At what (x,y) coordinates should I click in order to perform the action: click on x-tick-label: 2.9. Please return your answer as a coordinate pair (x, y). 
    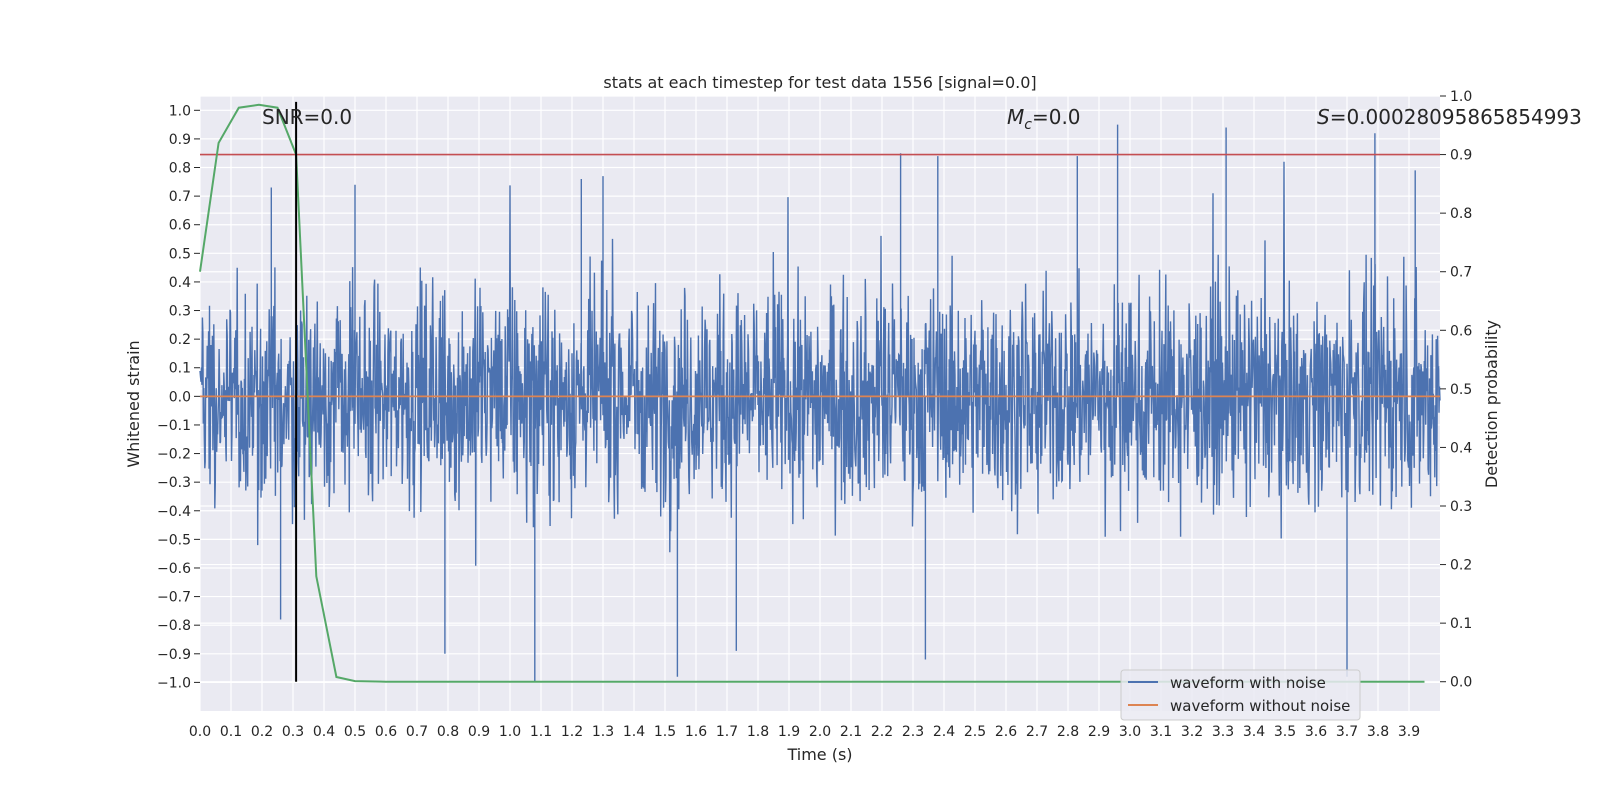
    Looking at the image, I should click on (1099, 732).